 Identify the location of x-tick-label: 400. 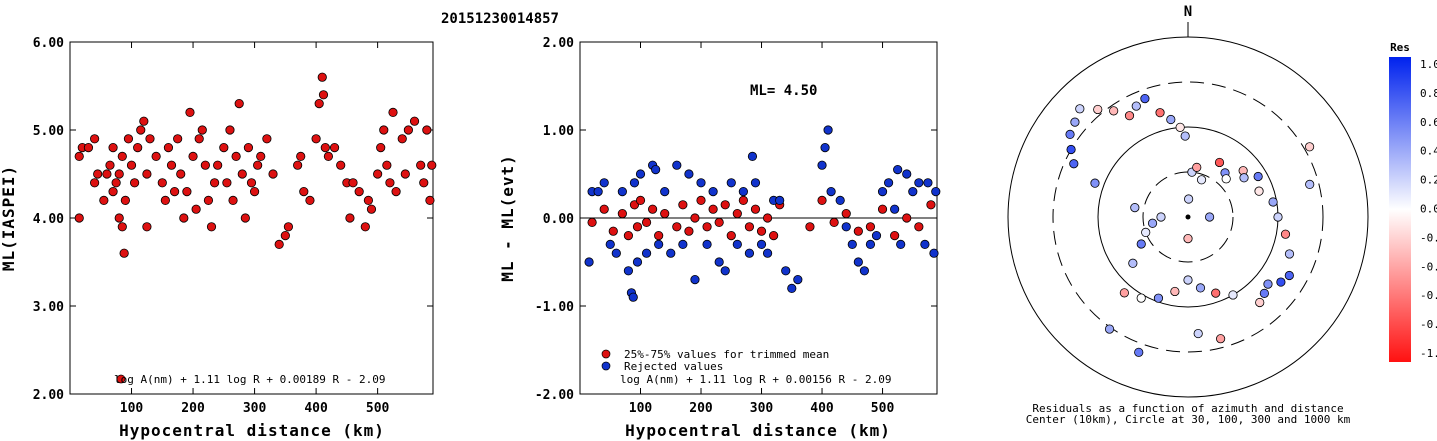
(316, 408).